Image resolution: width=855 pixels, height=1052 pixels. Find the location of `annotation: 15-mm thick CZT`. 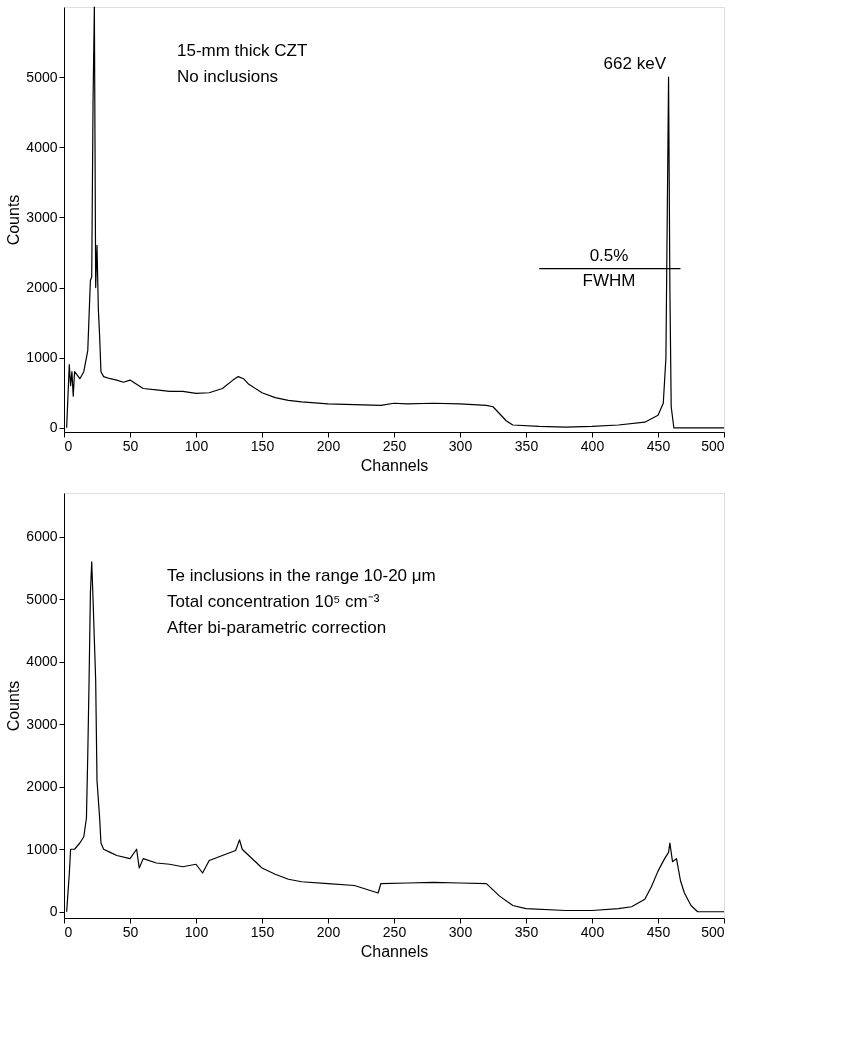

annotation: 15-mm thick CZT is located at coordinates (242, 50).